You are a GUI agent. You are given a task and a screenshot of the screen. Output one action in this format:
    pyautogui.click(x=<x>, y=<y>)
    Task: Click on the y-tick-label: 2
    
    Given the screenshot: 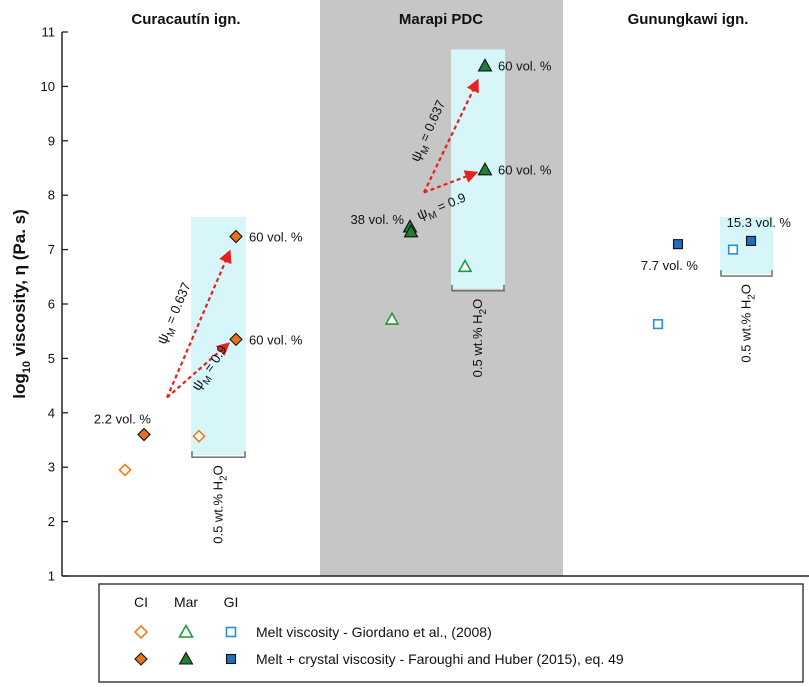 What is the action you would take?
    pyautogui.click(x=51, y=521)
    